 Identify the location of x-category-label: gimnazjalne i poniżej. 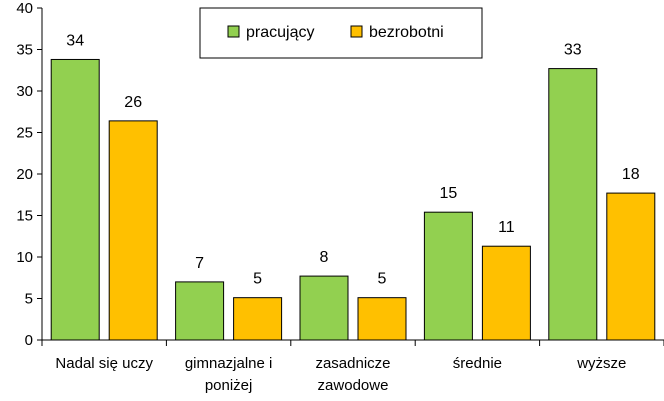
(229, 374).